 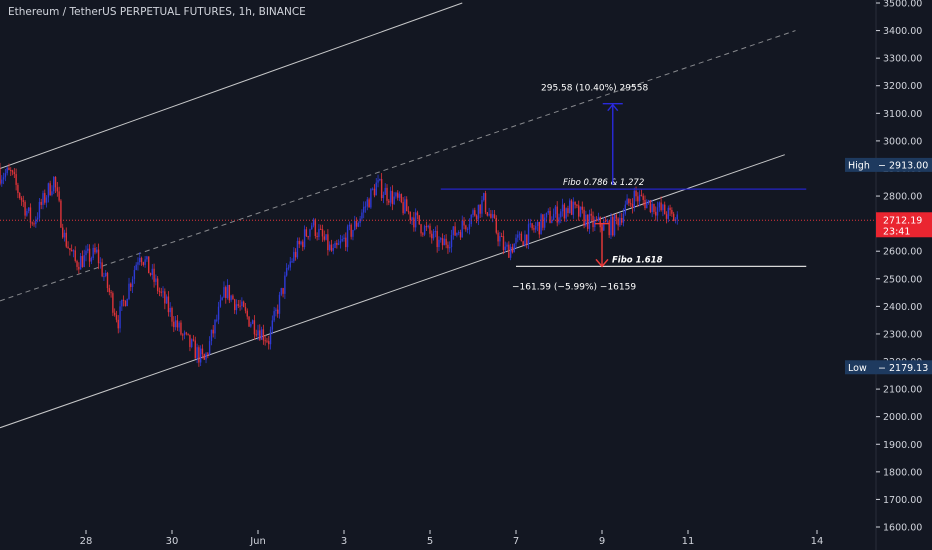 What do you see at coordinates (452, 538) in the screenshot?
I see `time-axis: 28 30 Jun 3 5 7 9 11 14` at bounding box center [452, 538].